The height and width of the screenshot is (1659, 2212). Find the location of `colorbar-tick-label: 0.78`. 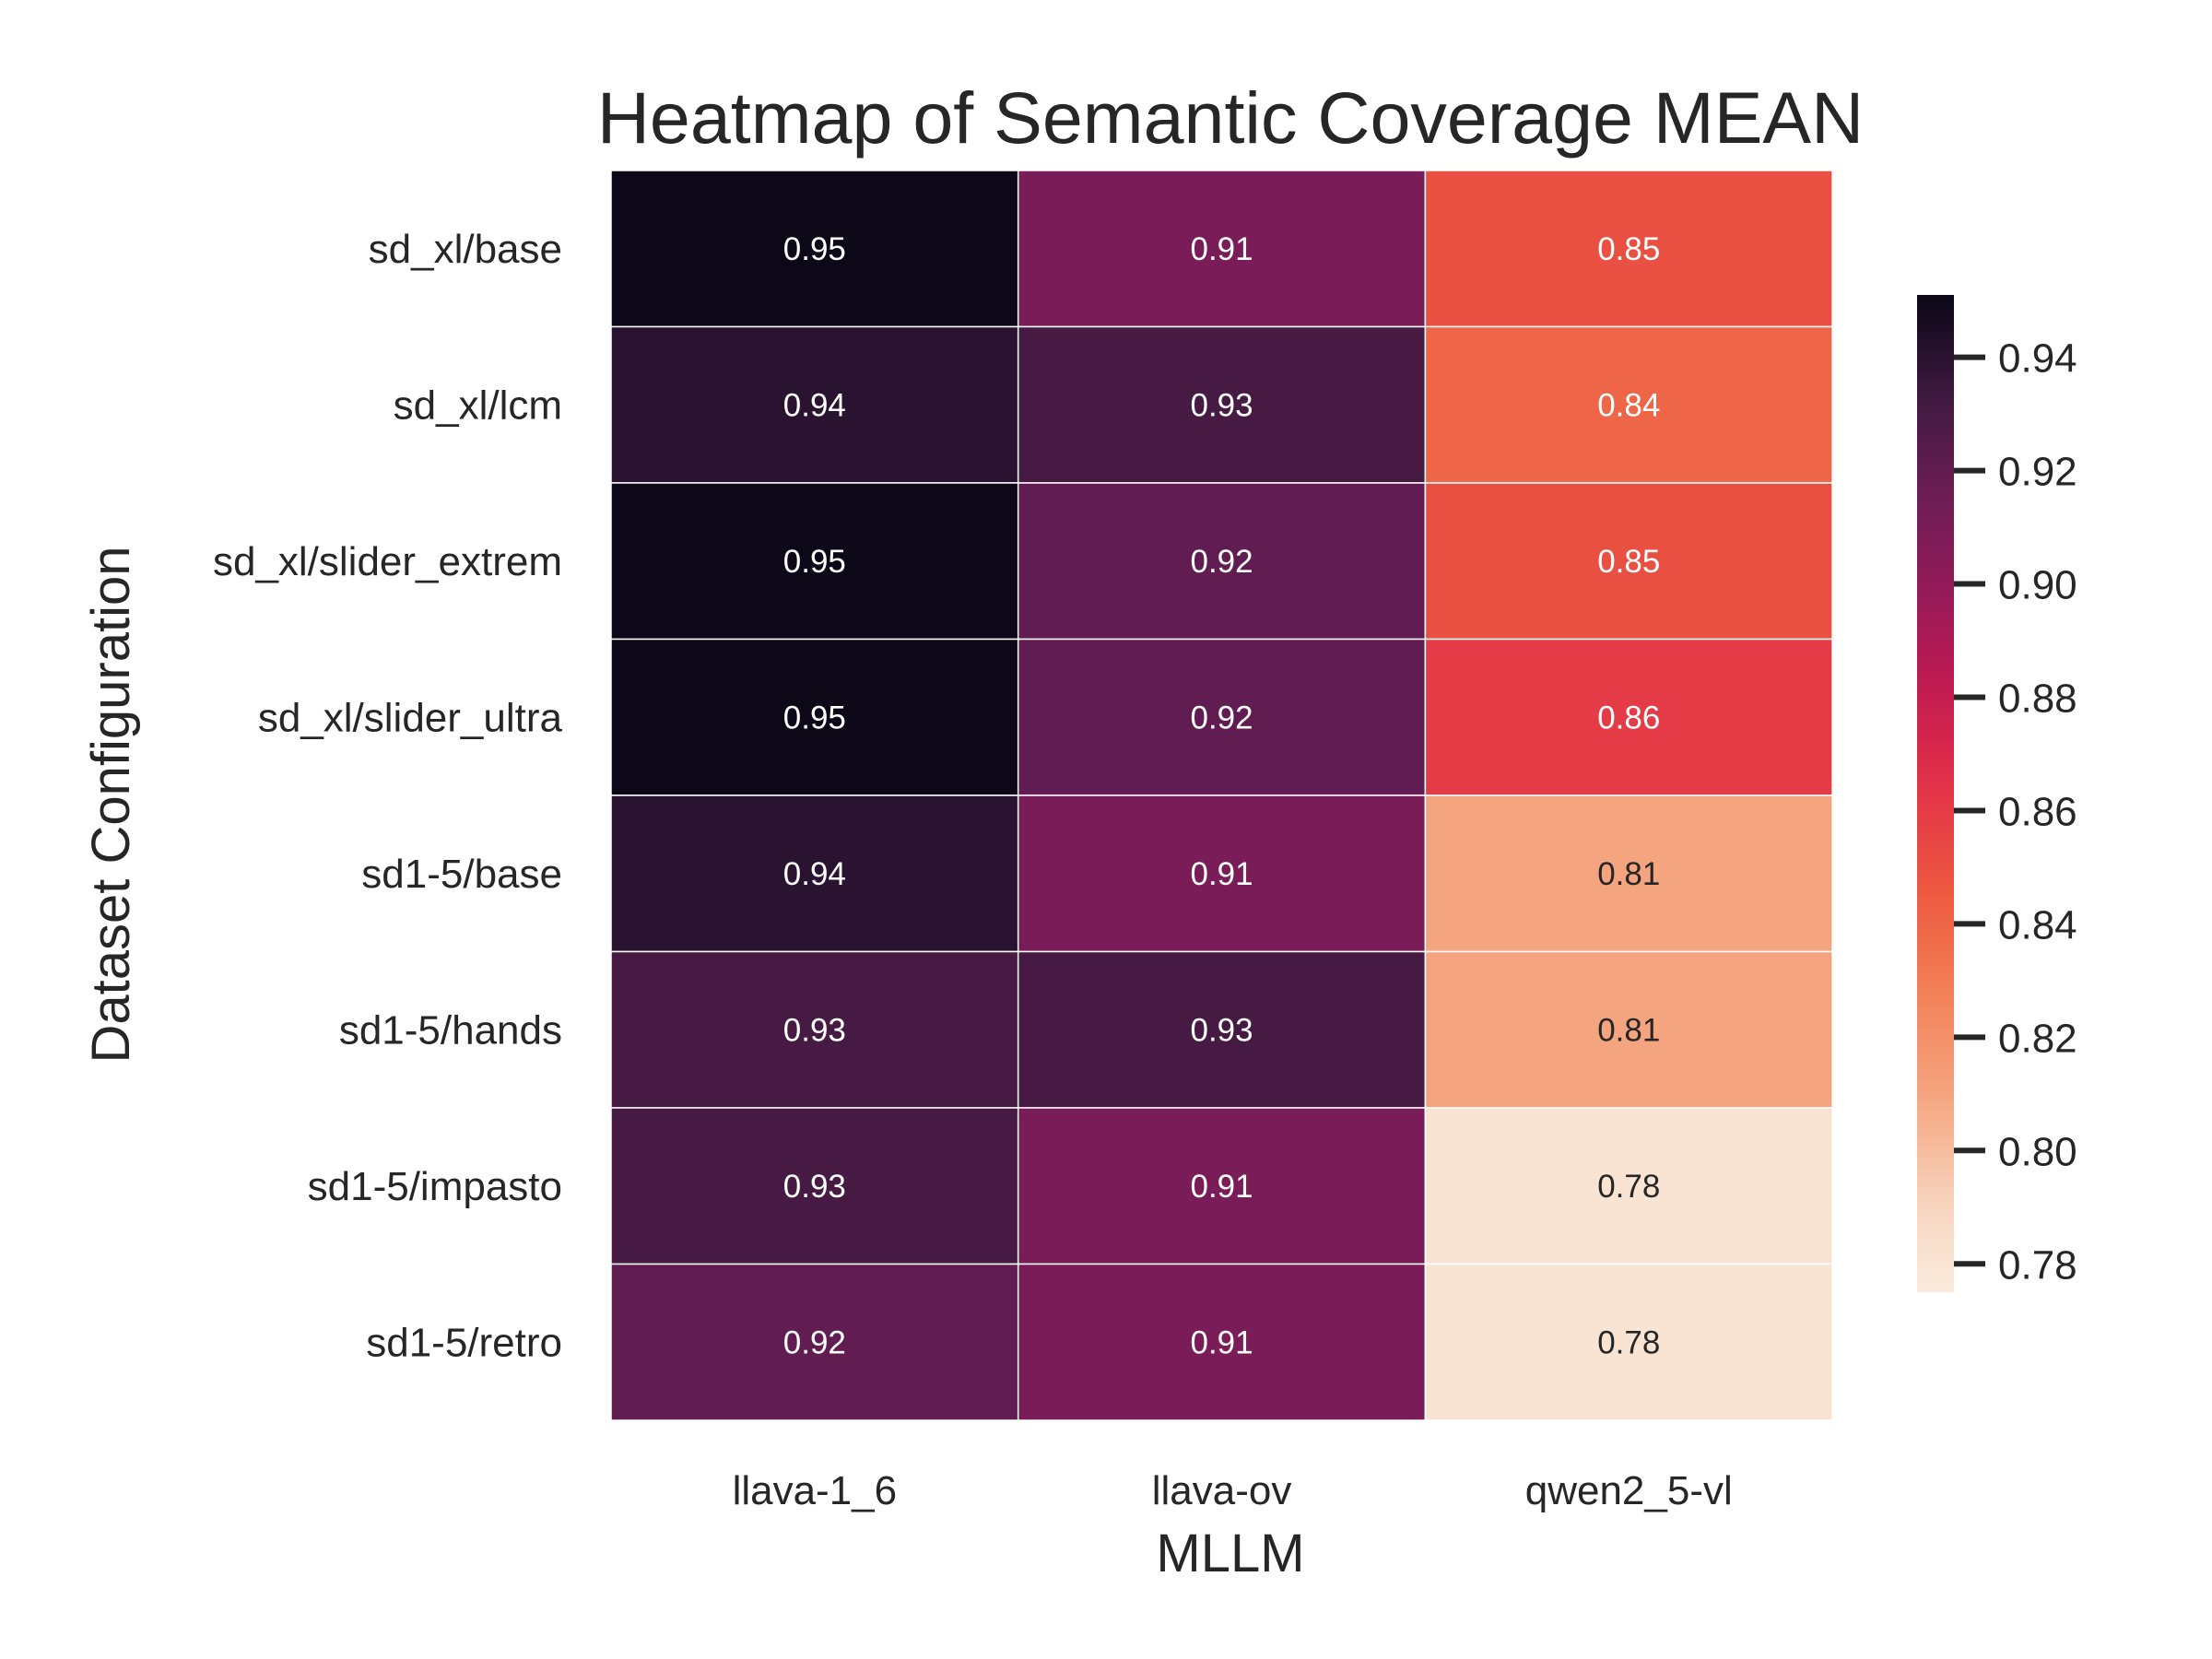

colorbar-tick-label: 0.78 is located at coordinates (2037, 1265).